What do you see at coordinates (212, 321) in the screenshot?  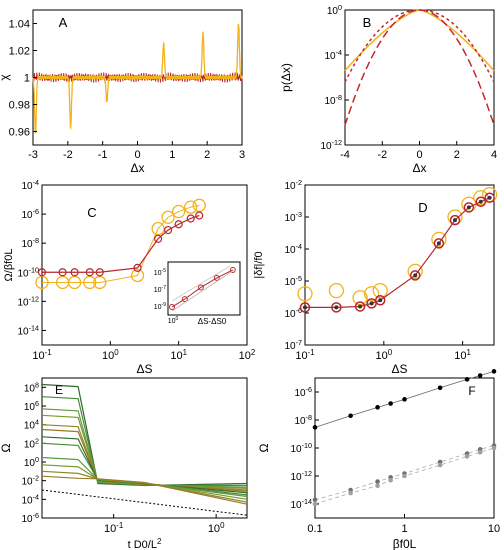 I see `inset-x-label: ΔS-ΔS0` at bounding box center [212, 321].